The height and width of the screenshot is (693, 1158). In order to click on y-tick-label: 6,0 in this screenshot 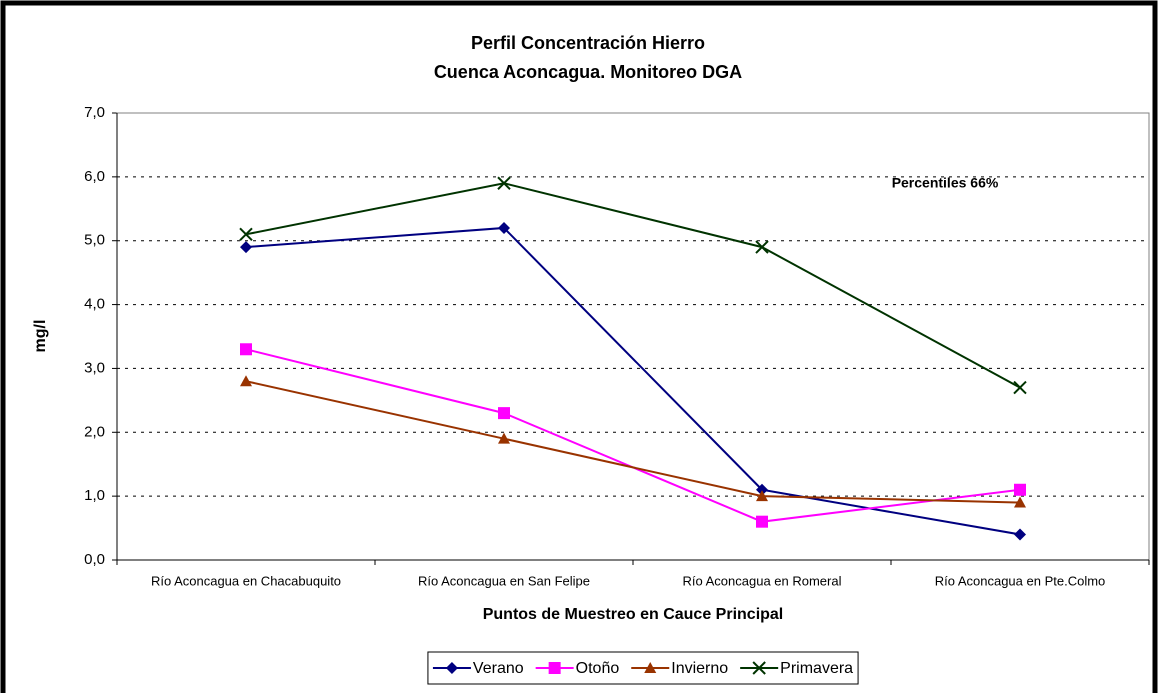, I will do `click(94, 176)`.